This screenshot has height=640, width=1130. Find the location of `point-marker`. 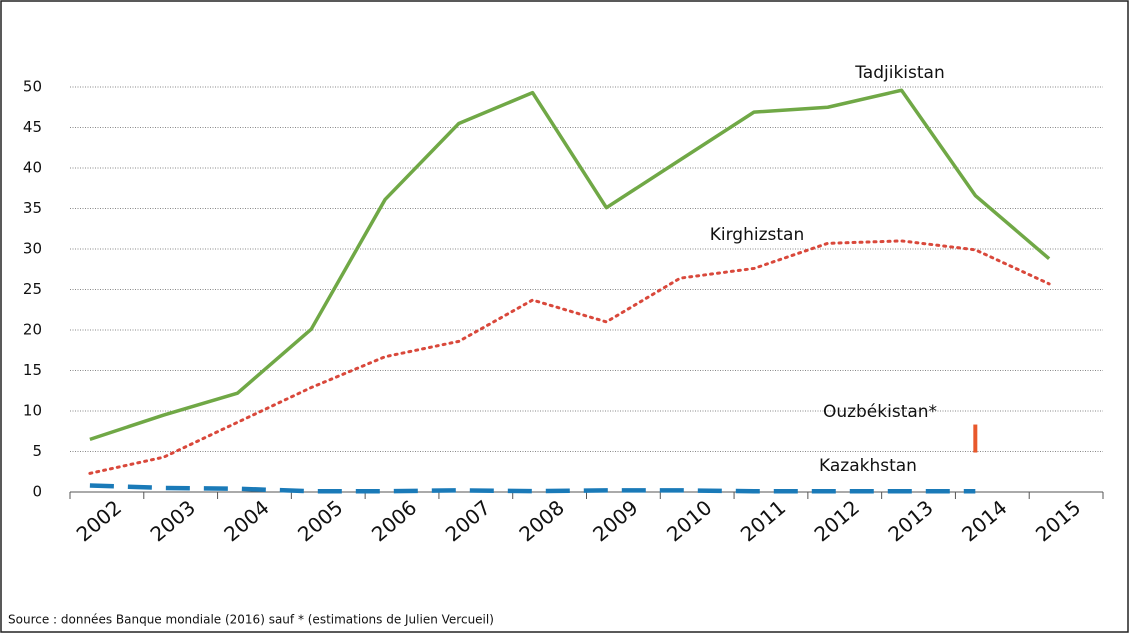

point-marker is located at coordinates (975, 438).